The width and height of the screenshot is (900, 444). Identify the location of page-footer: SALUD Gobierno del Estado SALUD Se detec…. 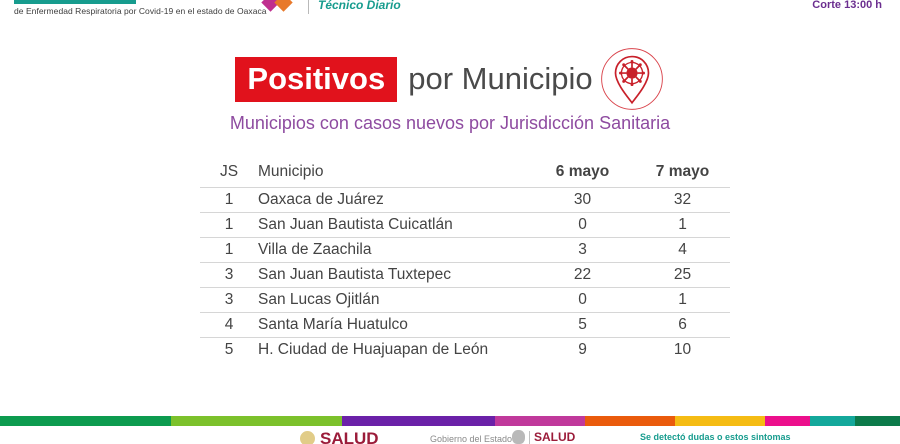
(450, 435).